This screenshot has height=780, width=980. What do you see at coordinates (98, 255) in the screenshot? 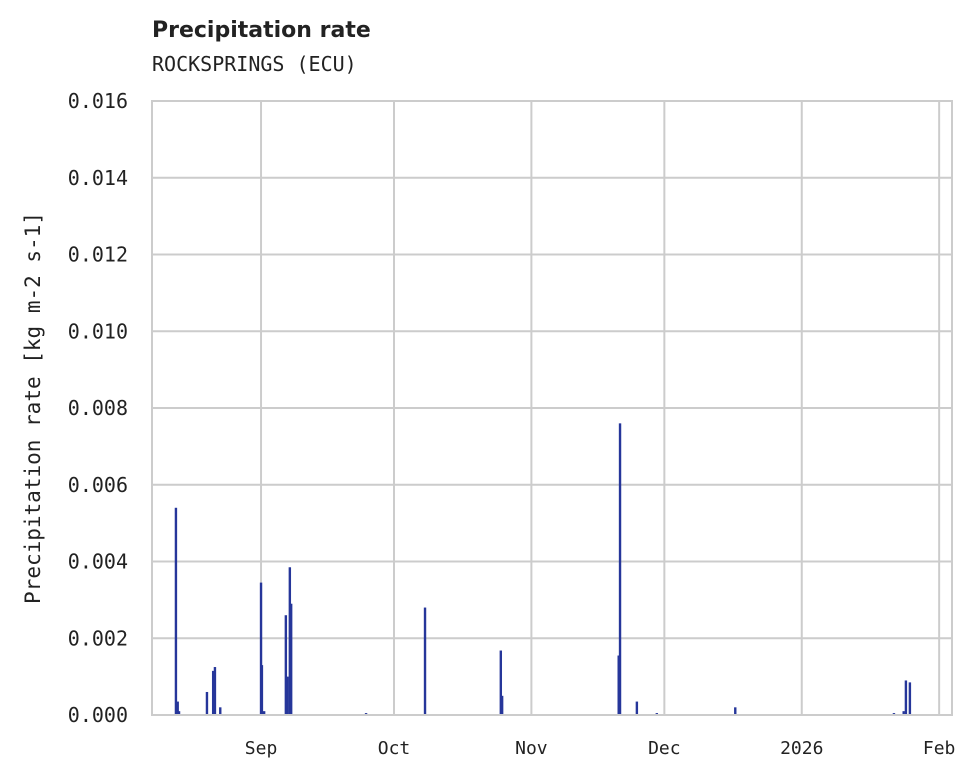
I see `y-tick-label: 0.012` at bounding box center [98, 255].